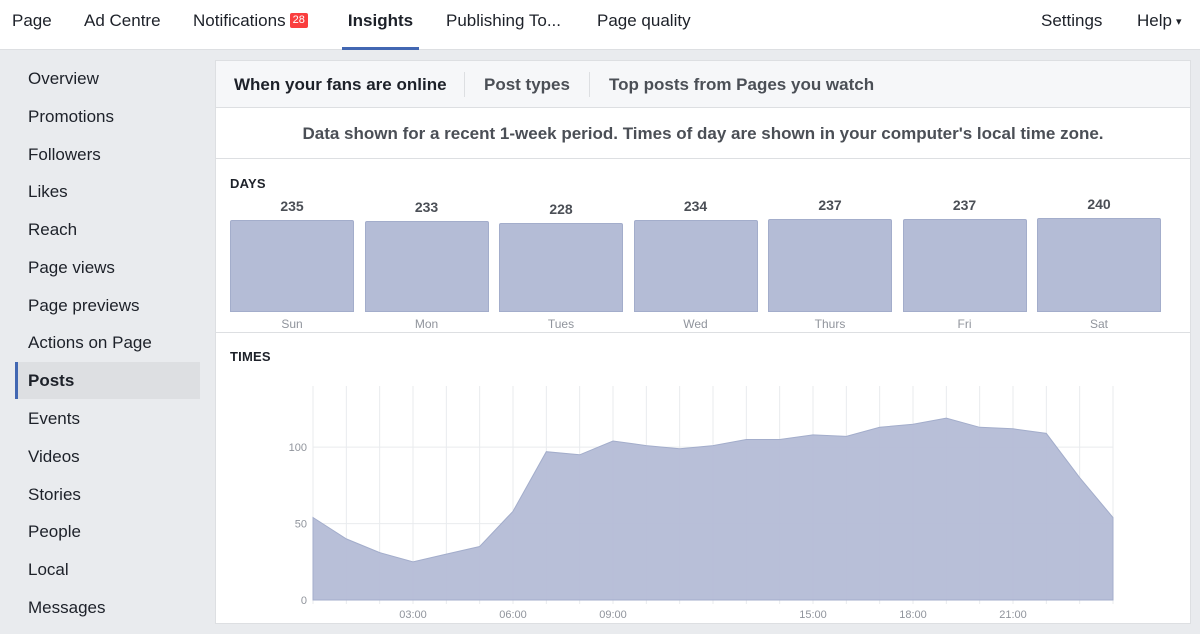 This screenshot has width=1200, height=634. What do you see at coordinates (413, 615) in the screenshot?
I see `x-tick-label: 03:00` at bounding box center [413, 615].